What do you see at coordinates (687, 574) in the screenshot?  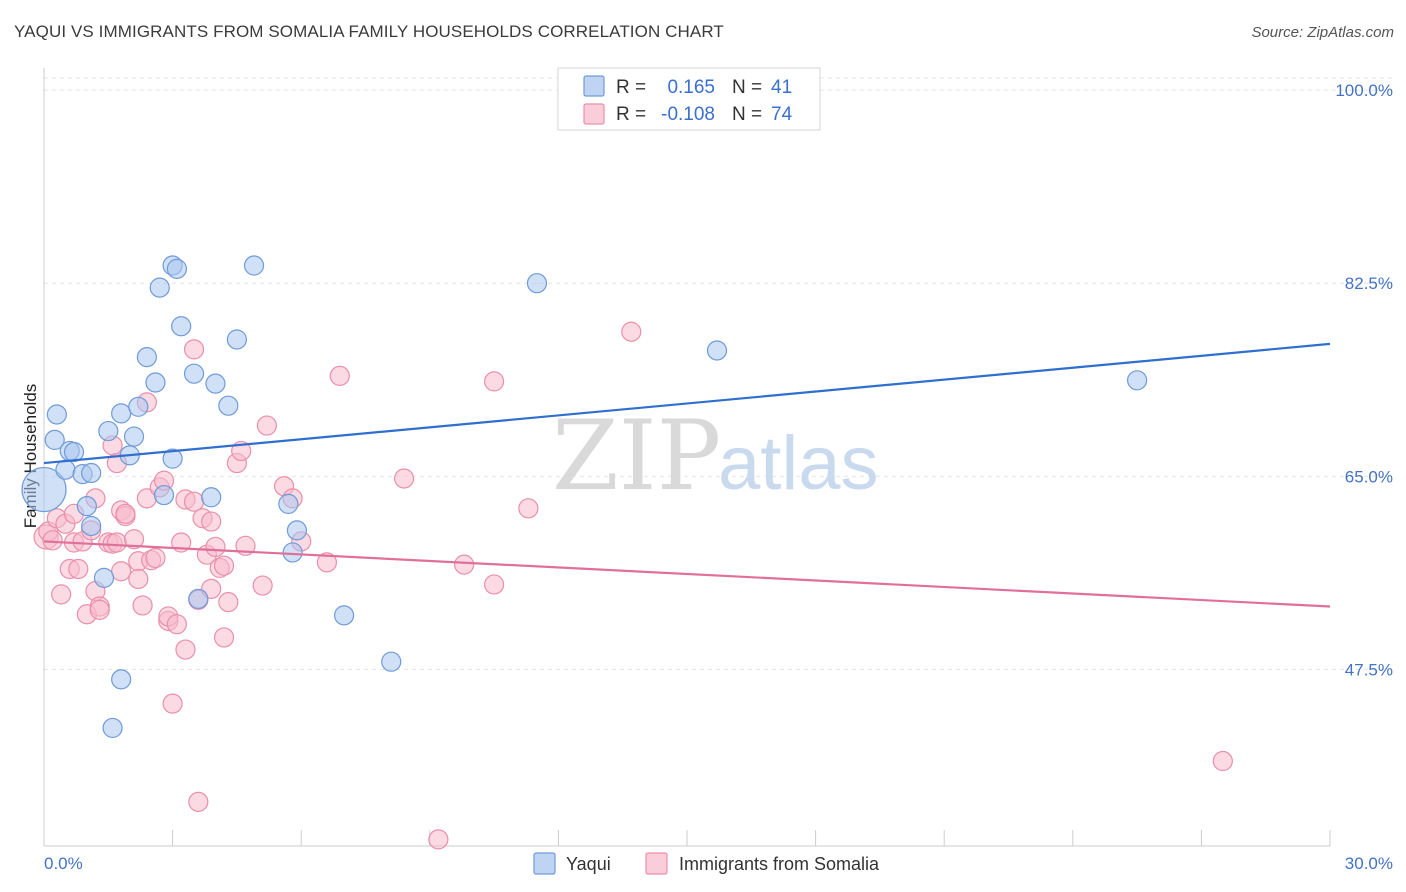 I see `trend-line-somalia` at bounding box center [687, 574].